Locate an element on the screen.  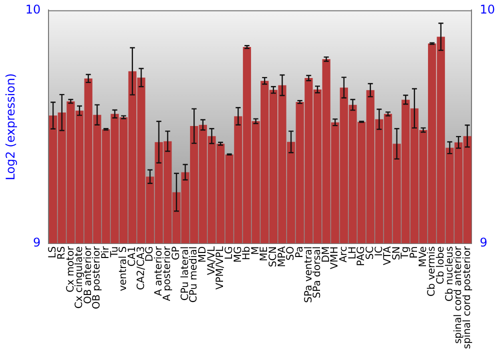
x-tick-label: Cb lobe is located at coordinates (440, 265).